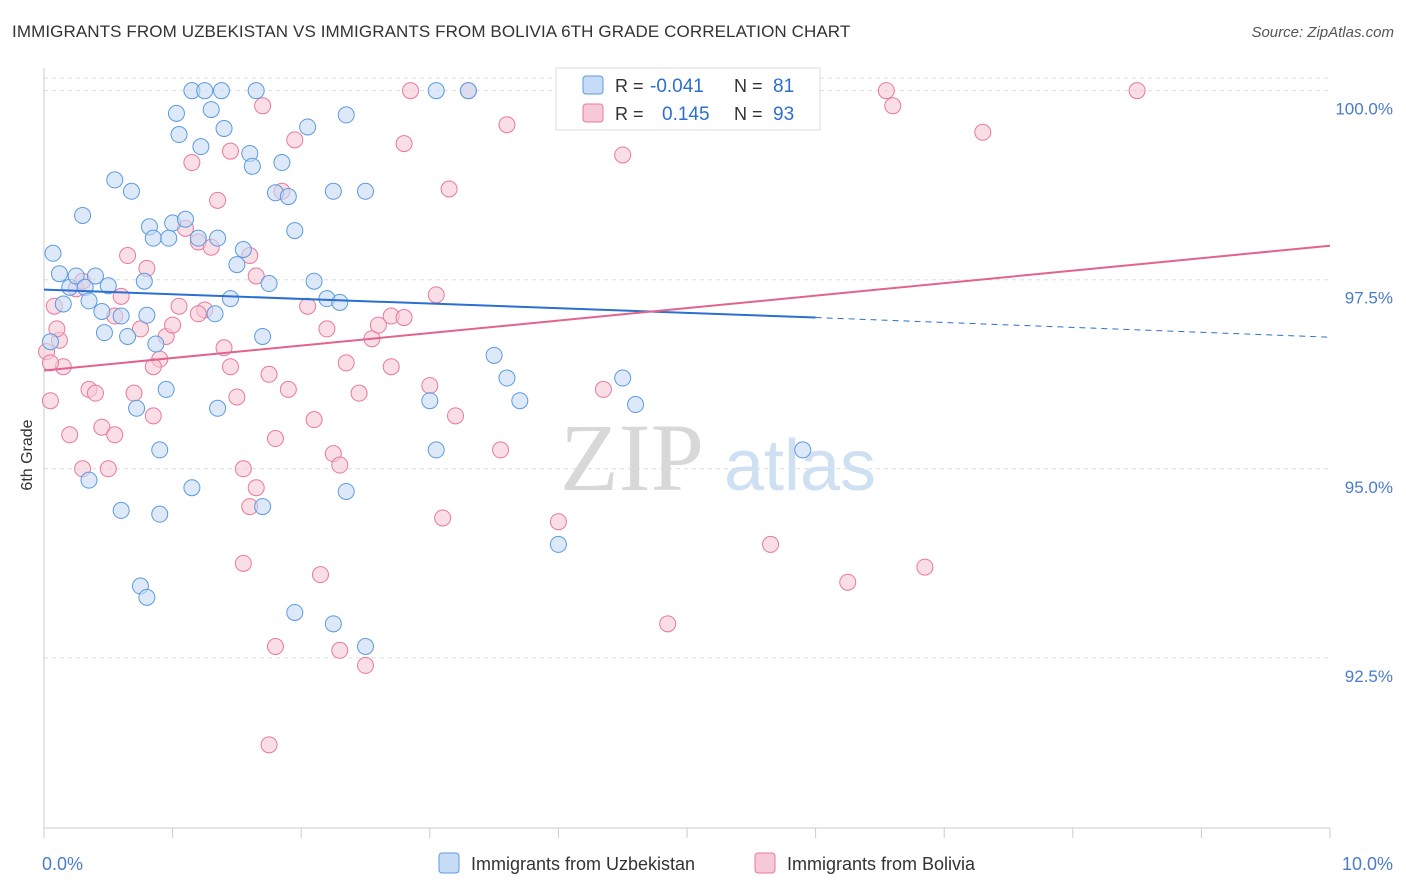 The width and height of the screenshot is (1406, 892). Describe the element at coordinates (783, 86) in the screenshot. I see `stats-n-value-blue: 81` at that location.